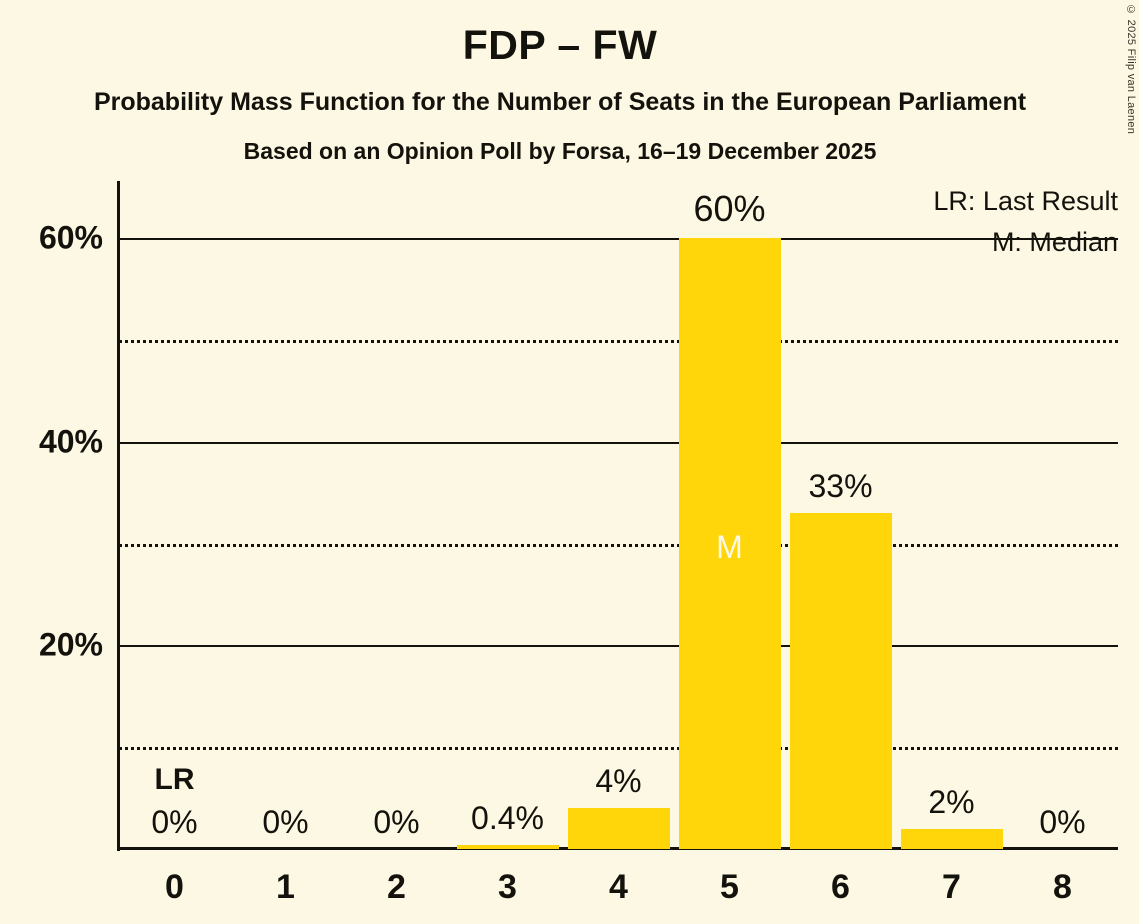  What do you see at coordinates (174, 887) in the screenshot?
I see `x-axis-tick-label: 0` at bounding box center [174, 887].